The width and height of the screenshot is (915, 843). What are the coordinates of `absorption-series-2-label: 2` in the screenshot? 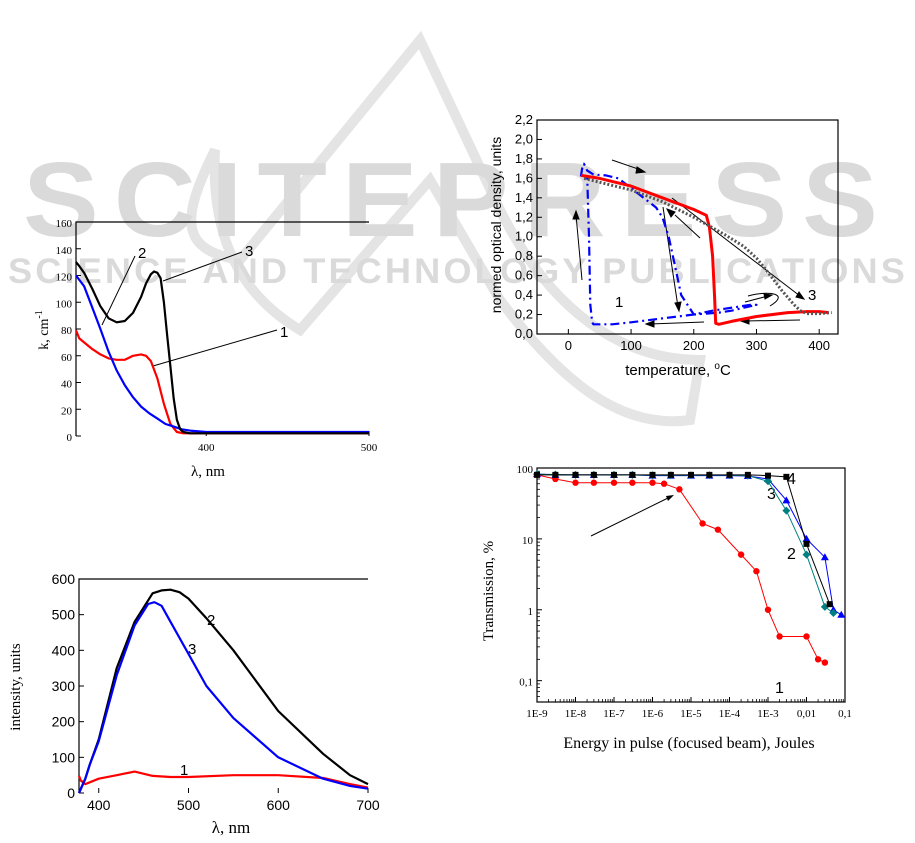 It's located at (142, 253).